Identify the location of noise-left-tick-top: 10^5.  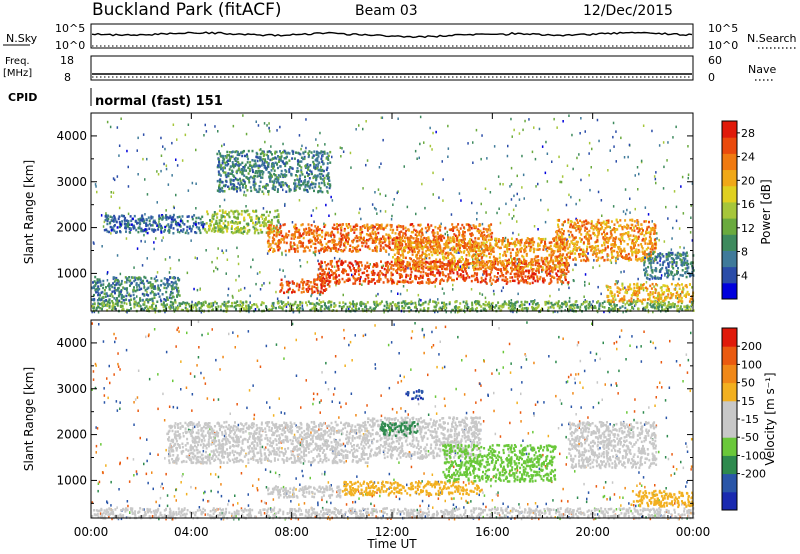
(70, 28).